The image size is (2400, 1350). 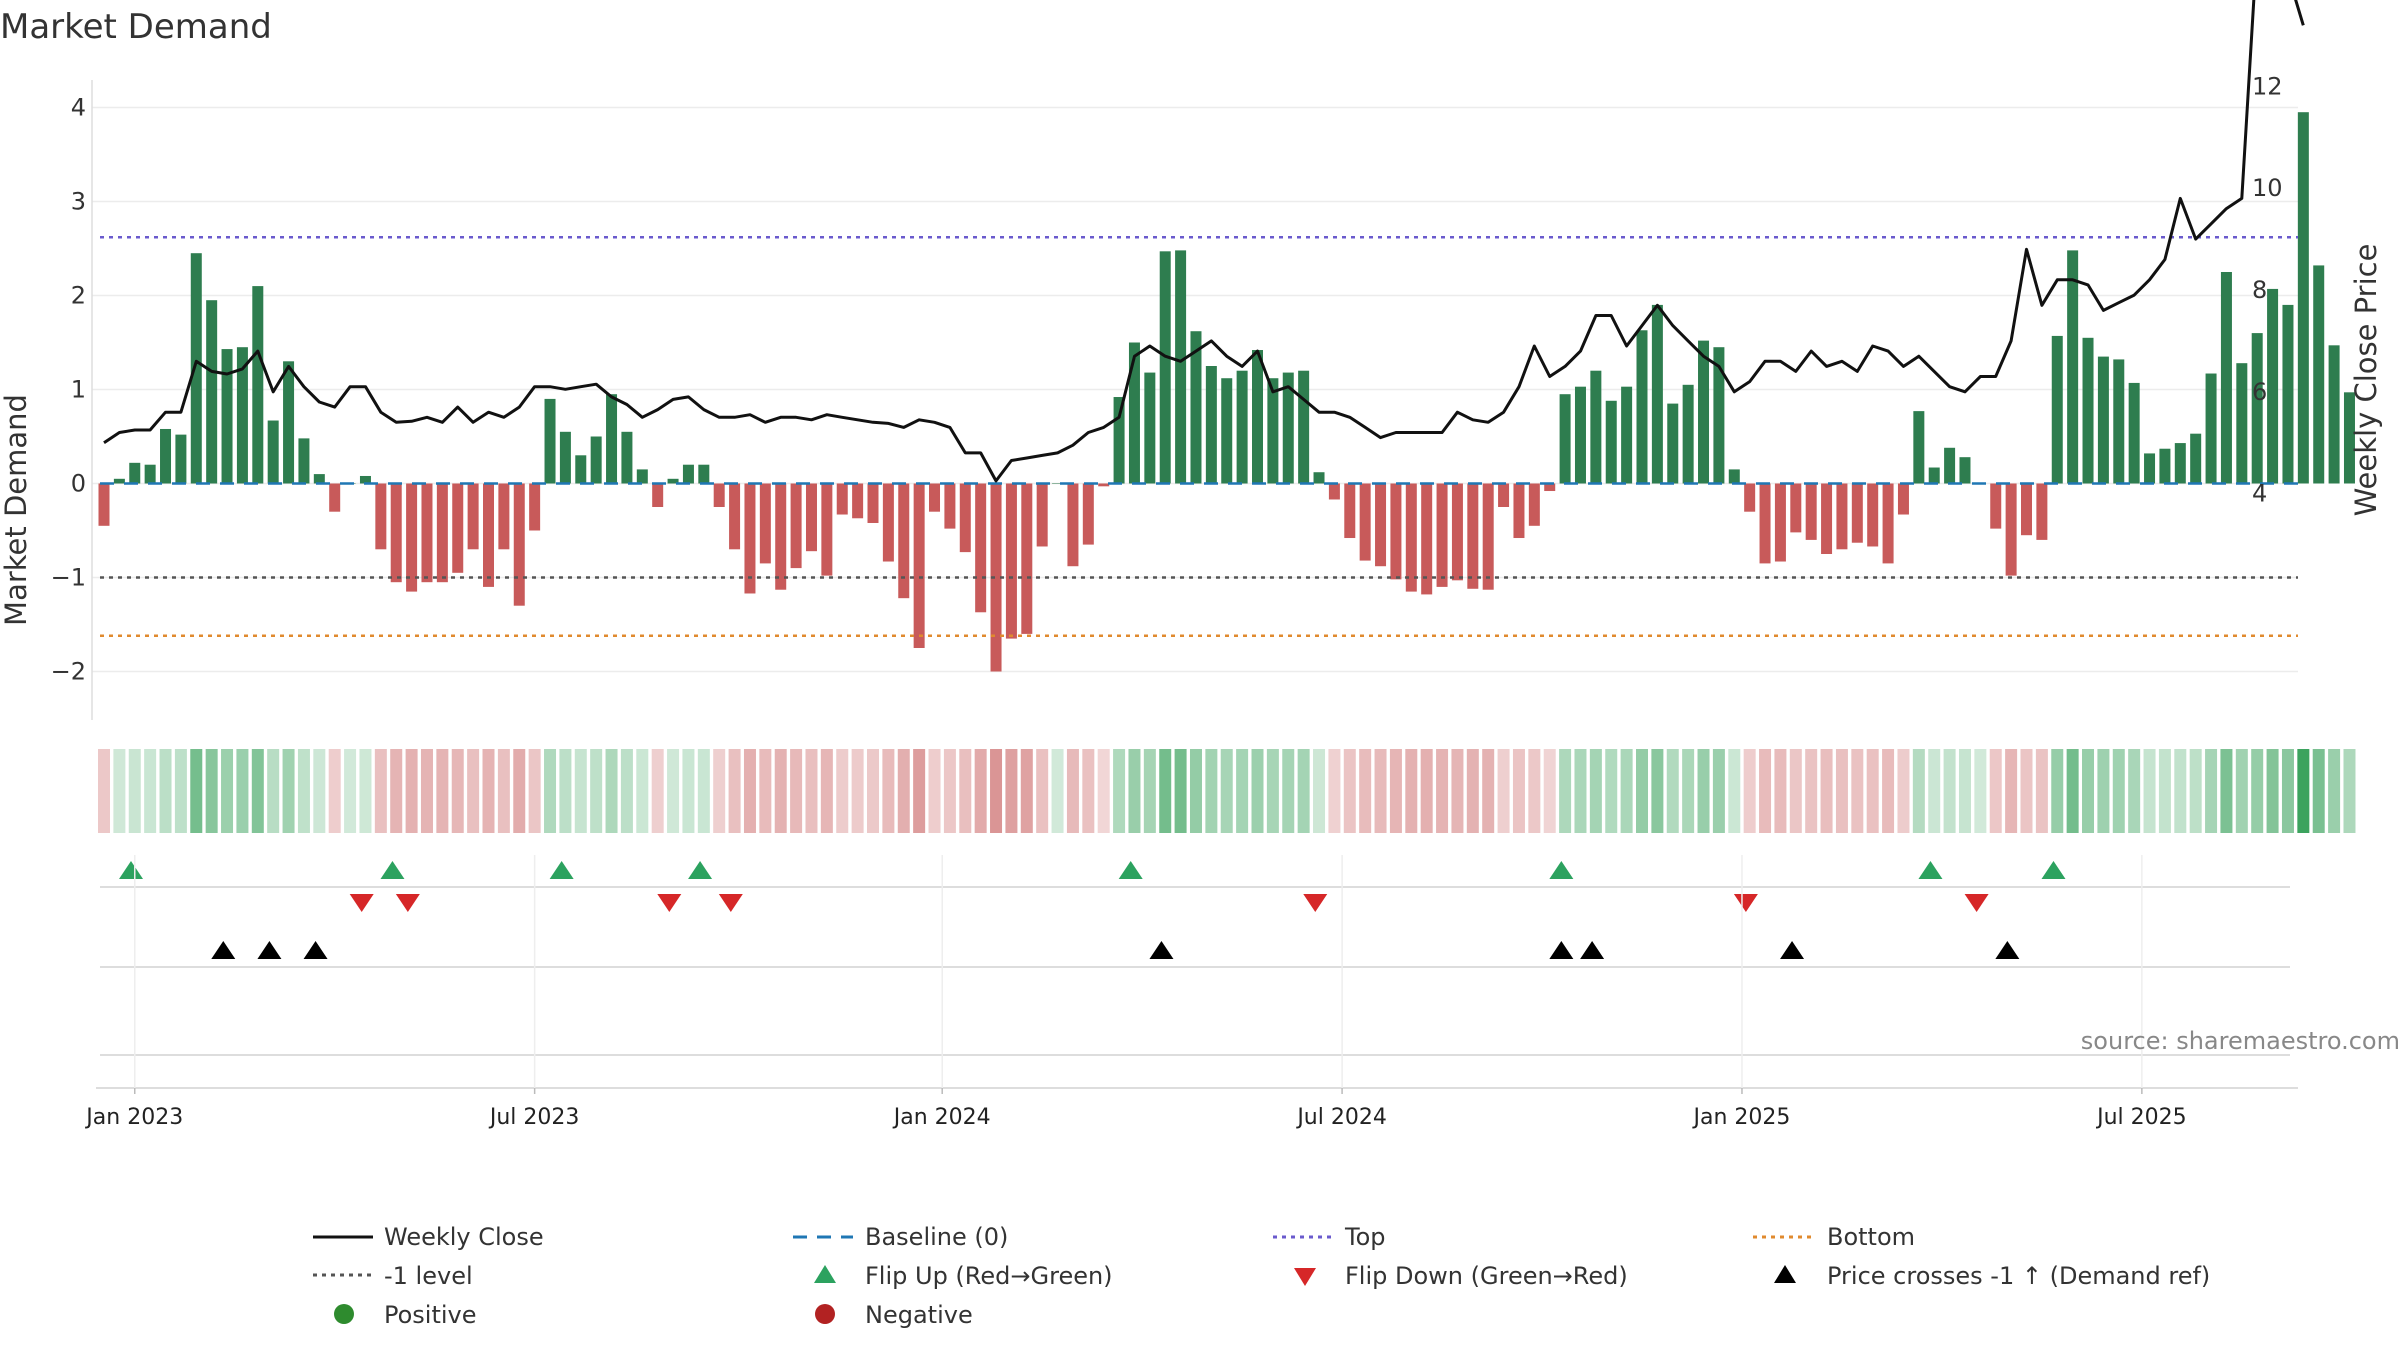 I want to click on demand-heat-strip, so click(x=1227, y=791).